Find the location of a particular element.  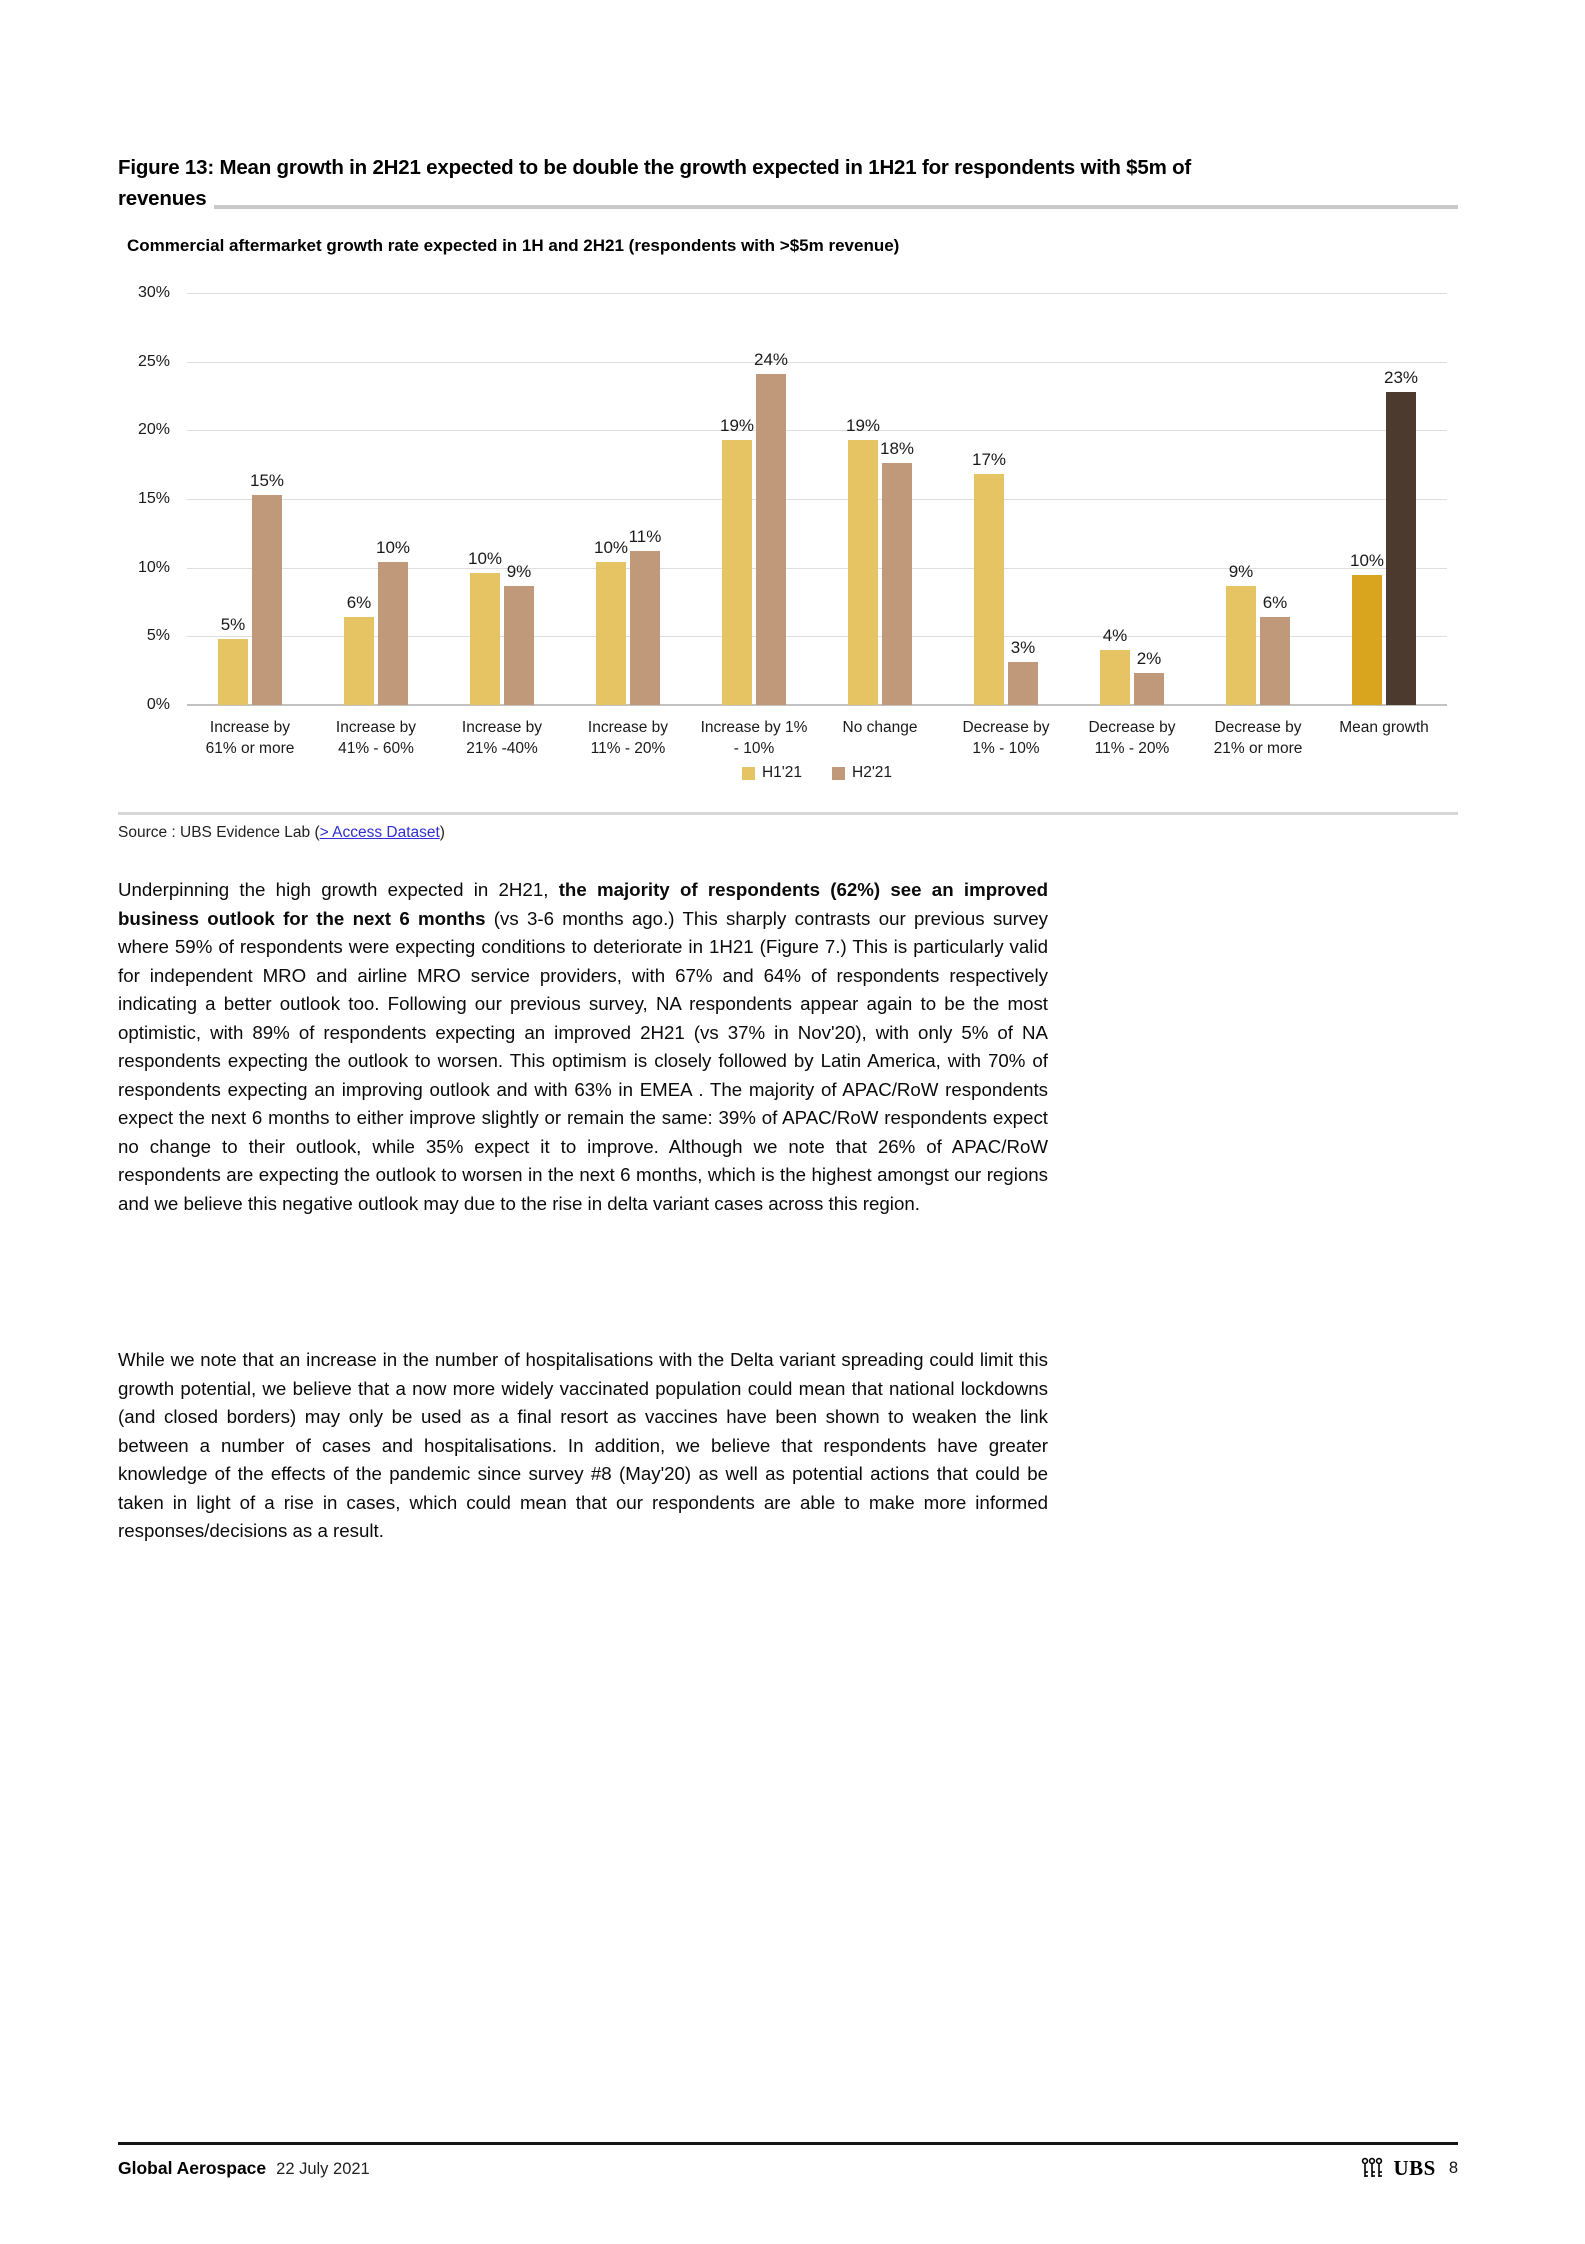

category-label-line: 61% or more is located at coordinates (250, 748).